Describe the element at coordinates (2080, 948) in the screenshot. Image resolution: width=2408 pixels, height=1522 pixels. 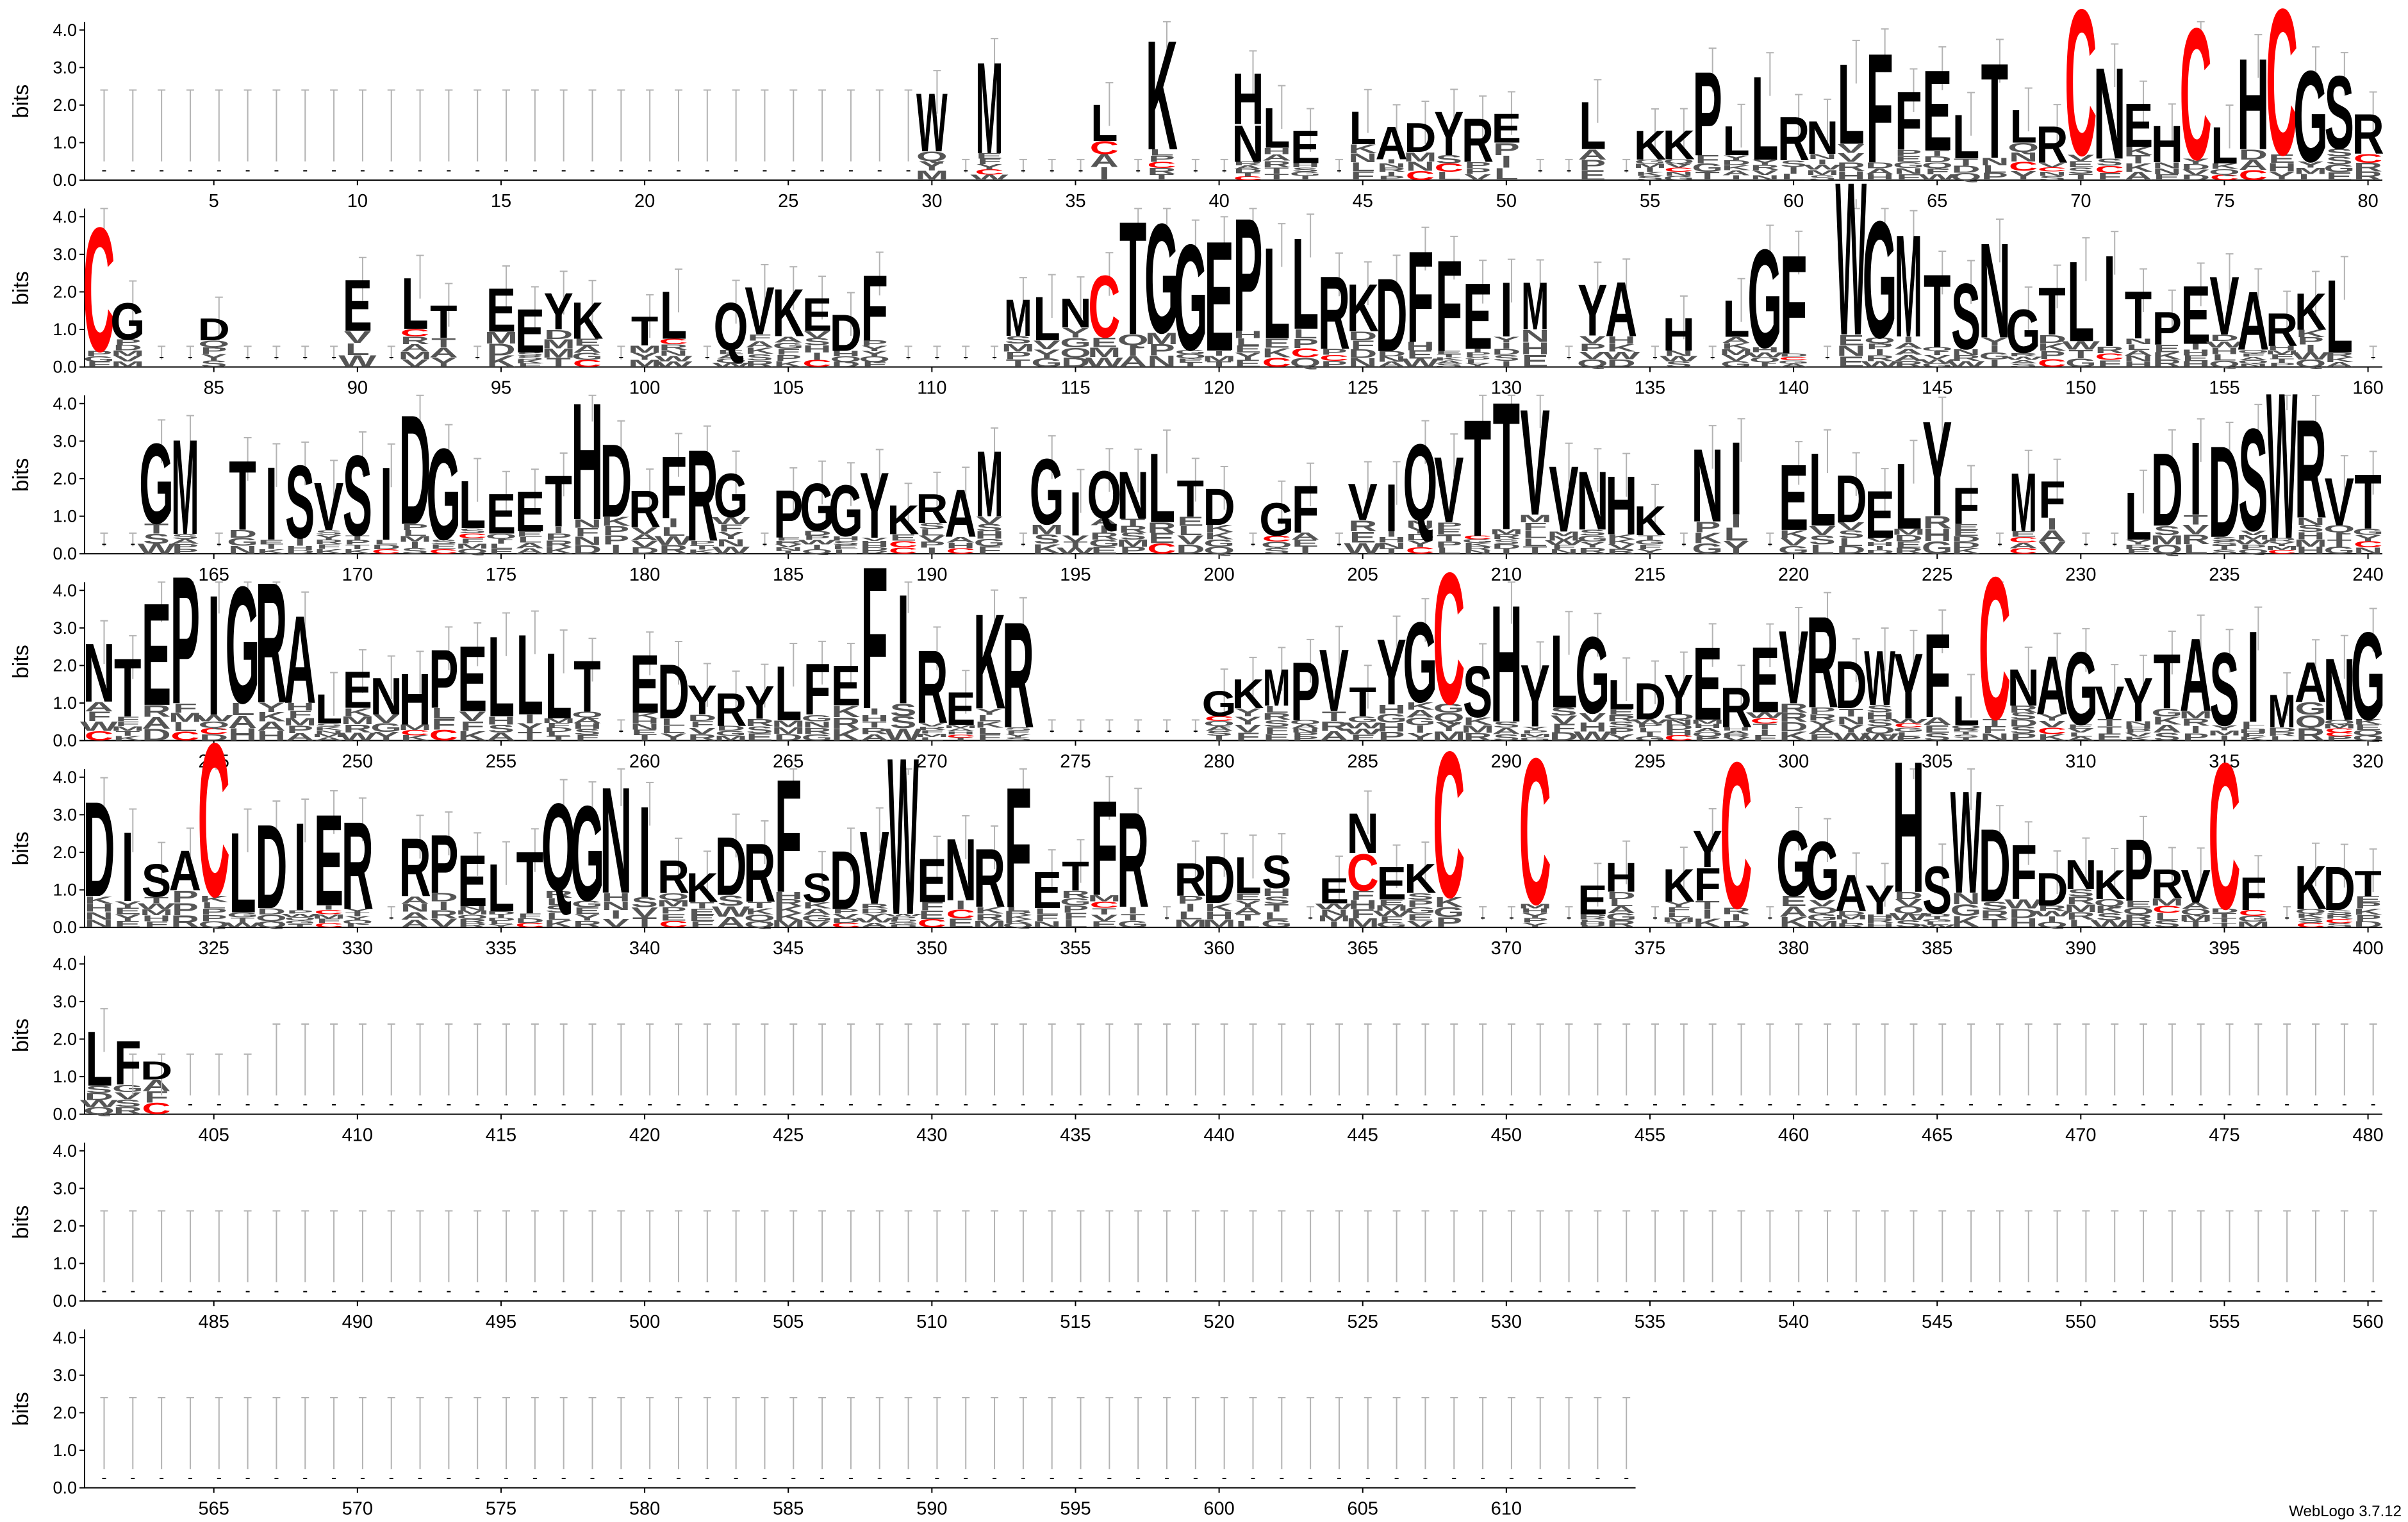
I see `x-tick-label: 390` at that location.